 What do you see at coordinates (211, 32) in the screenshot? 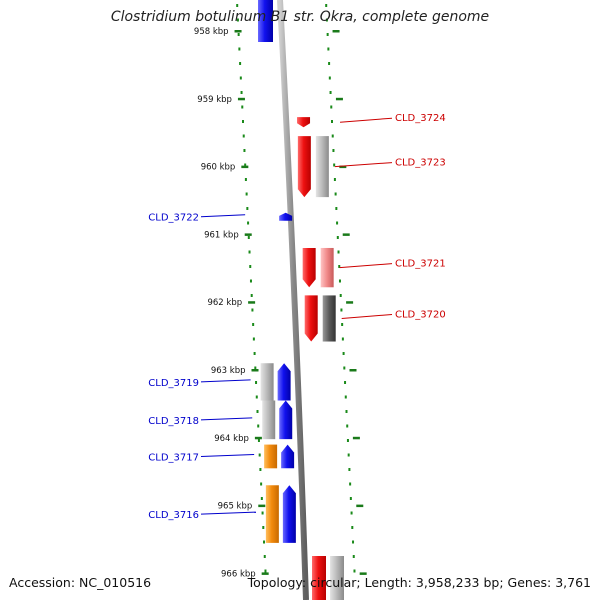
I see `scale-tick-label: 958 kbp` at bounding box center [211, 32].